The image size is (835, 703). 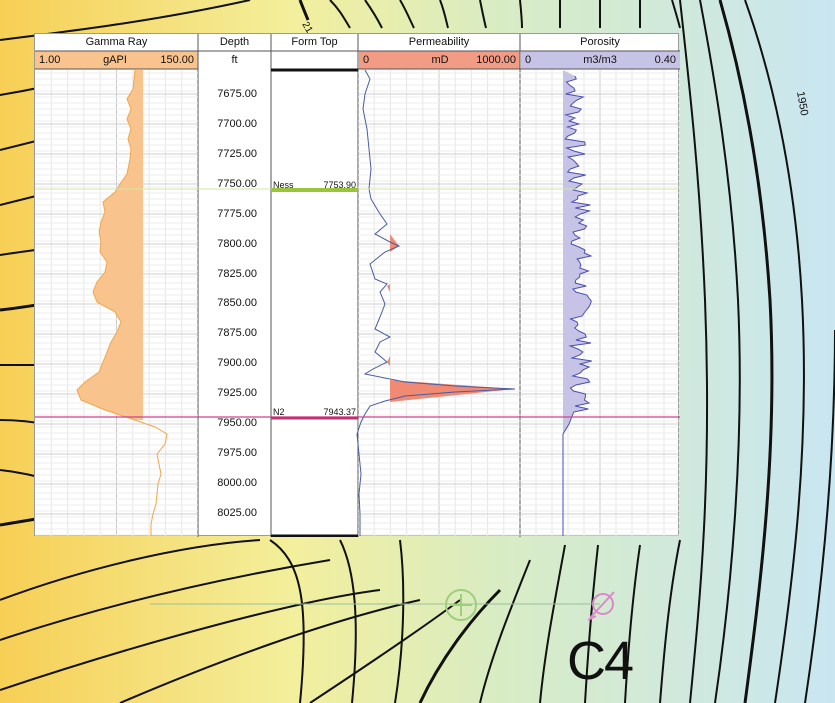 What do you see at coordinates (600, 661) in the screenshot?
I see `well-label: C4` at bounding box center [600, 661].